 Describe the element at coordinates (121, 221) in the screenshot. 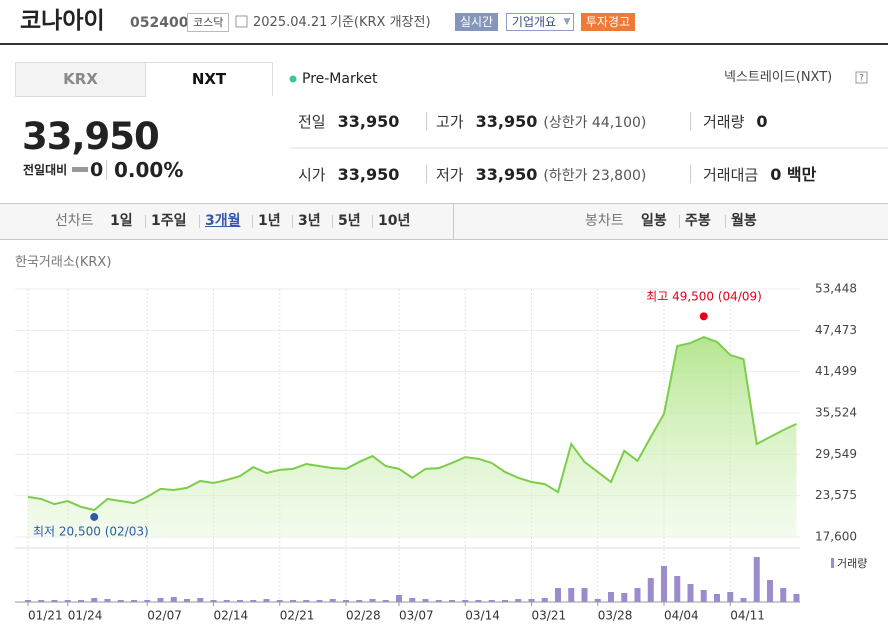

I see `period-option: 1일` at that location.